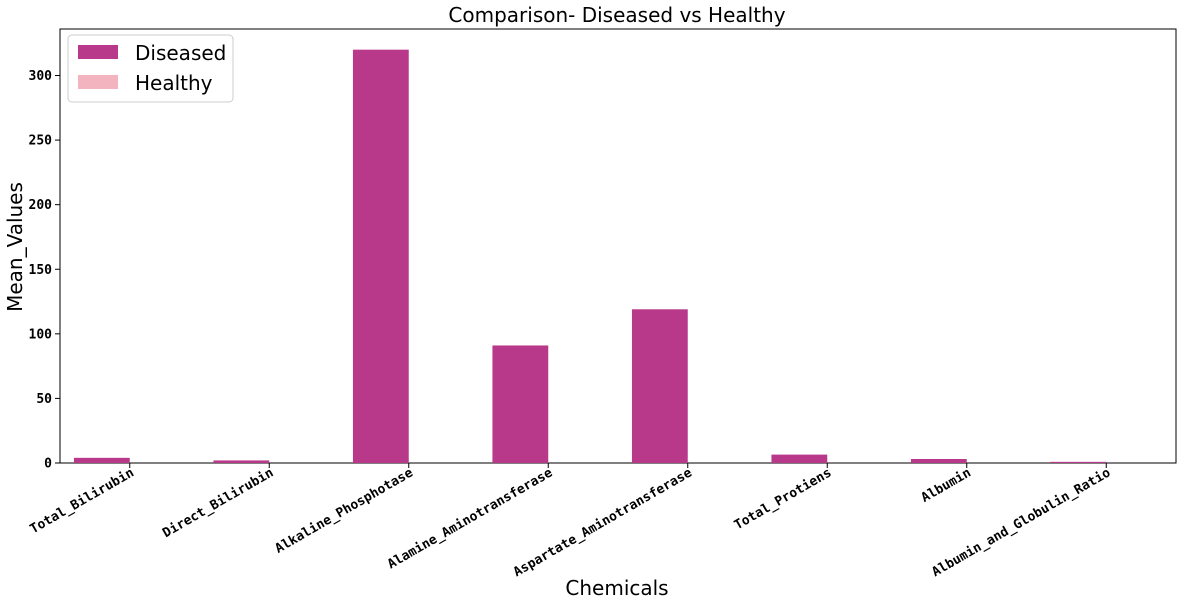 The height and width of the screenshot is (606, 1198). Describe the element at coordinates (150, 68) in the screenshot. I see `legend: Diseased Healthy` at that location.